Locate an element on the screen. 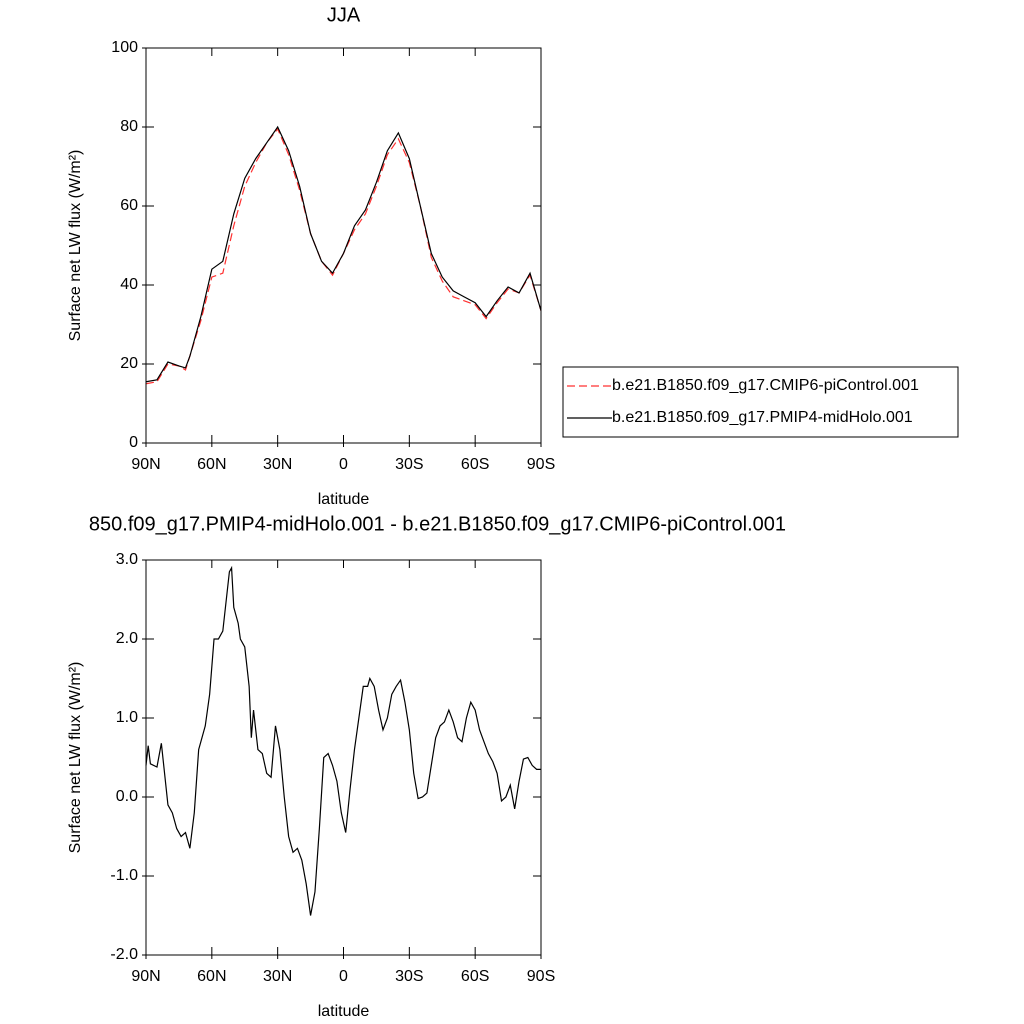 This screenshot has width=1024, height=1024. chart-title: JJA is located at coordinates (344, 15).